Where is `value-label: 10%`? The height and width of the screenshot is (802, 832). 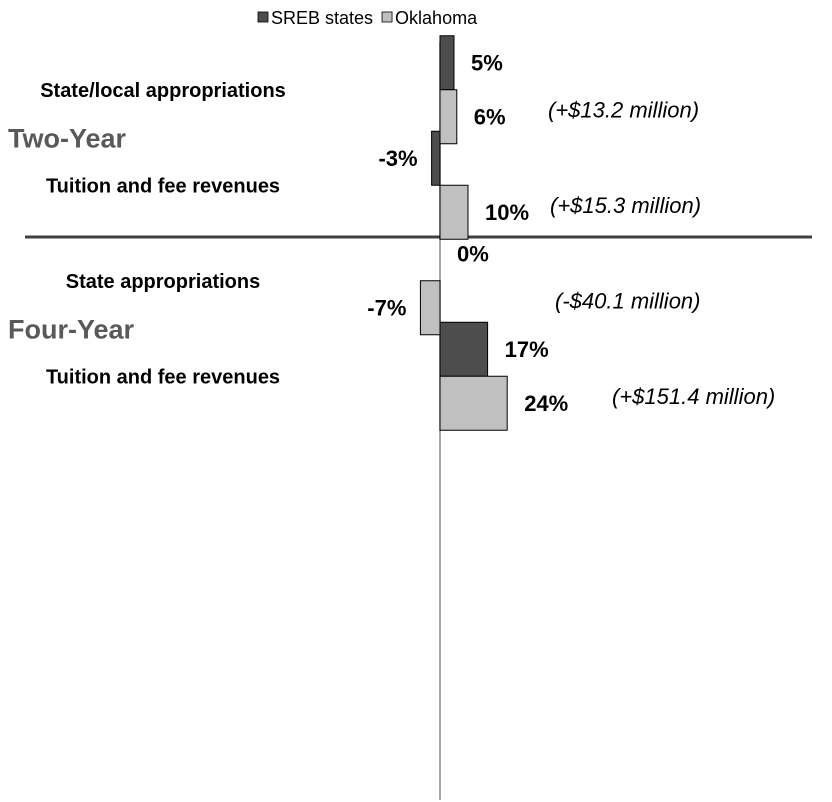 value-label: 10% is located at coordinates (507, 212).